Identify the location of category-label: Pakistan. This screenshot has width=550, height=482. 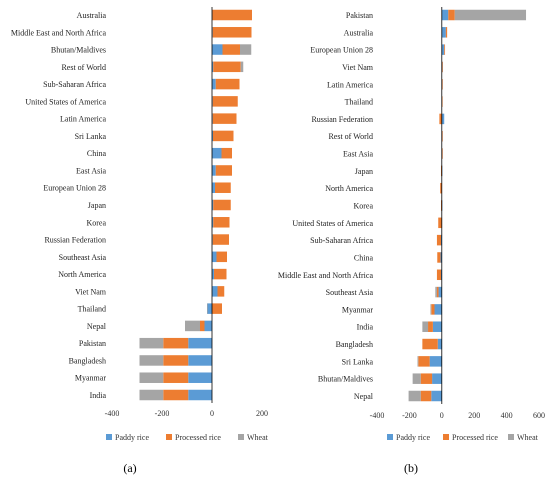
(92, 343).